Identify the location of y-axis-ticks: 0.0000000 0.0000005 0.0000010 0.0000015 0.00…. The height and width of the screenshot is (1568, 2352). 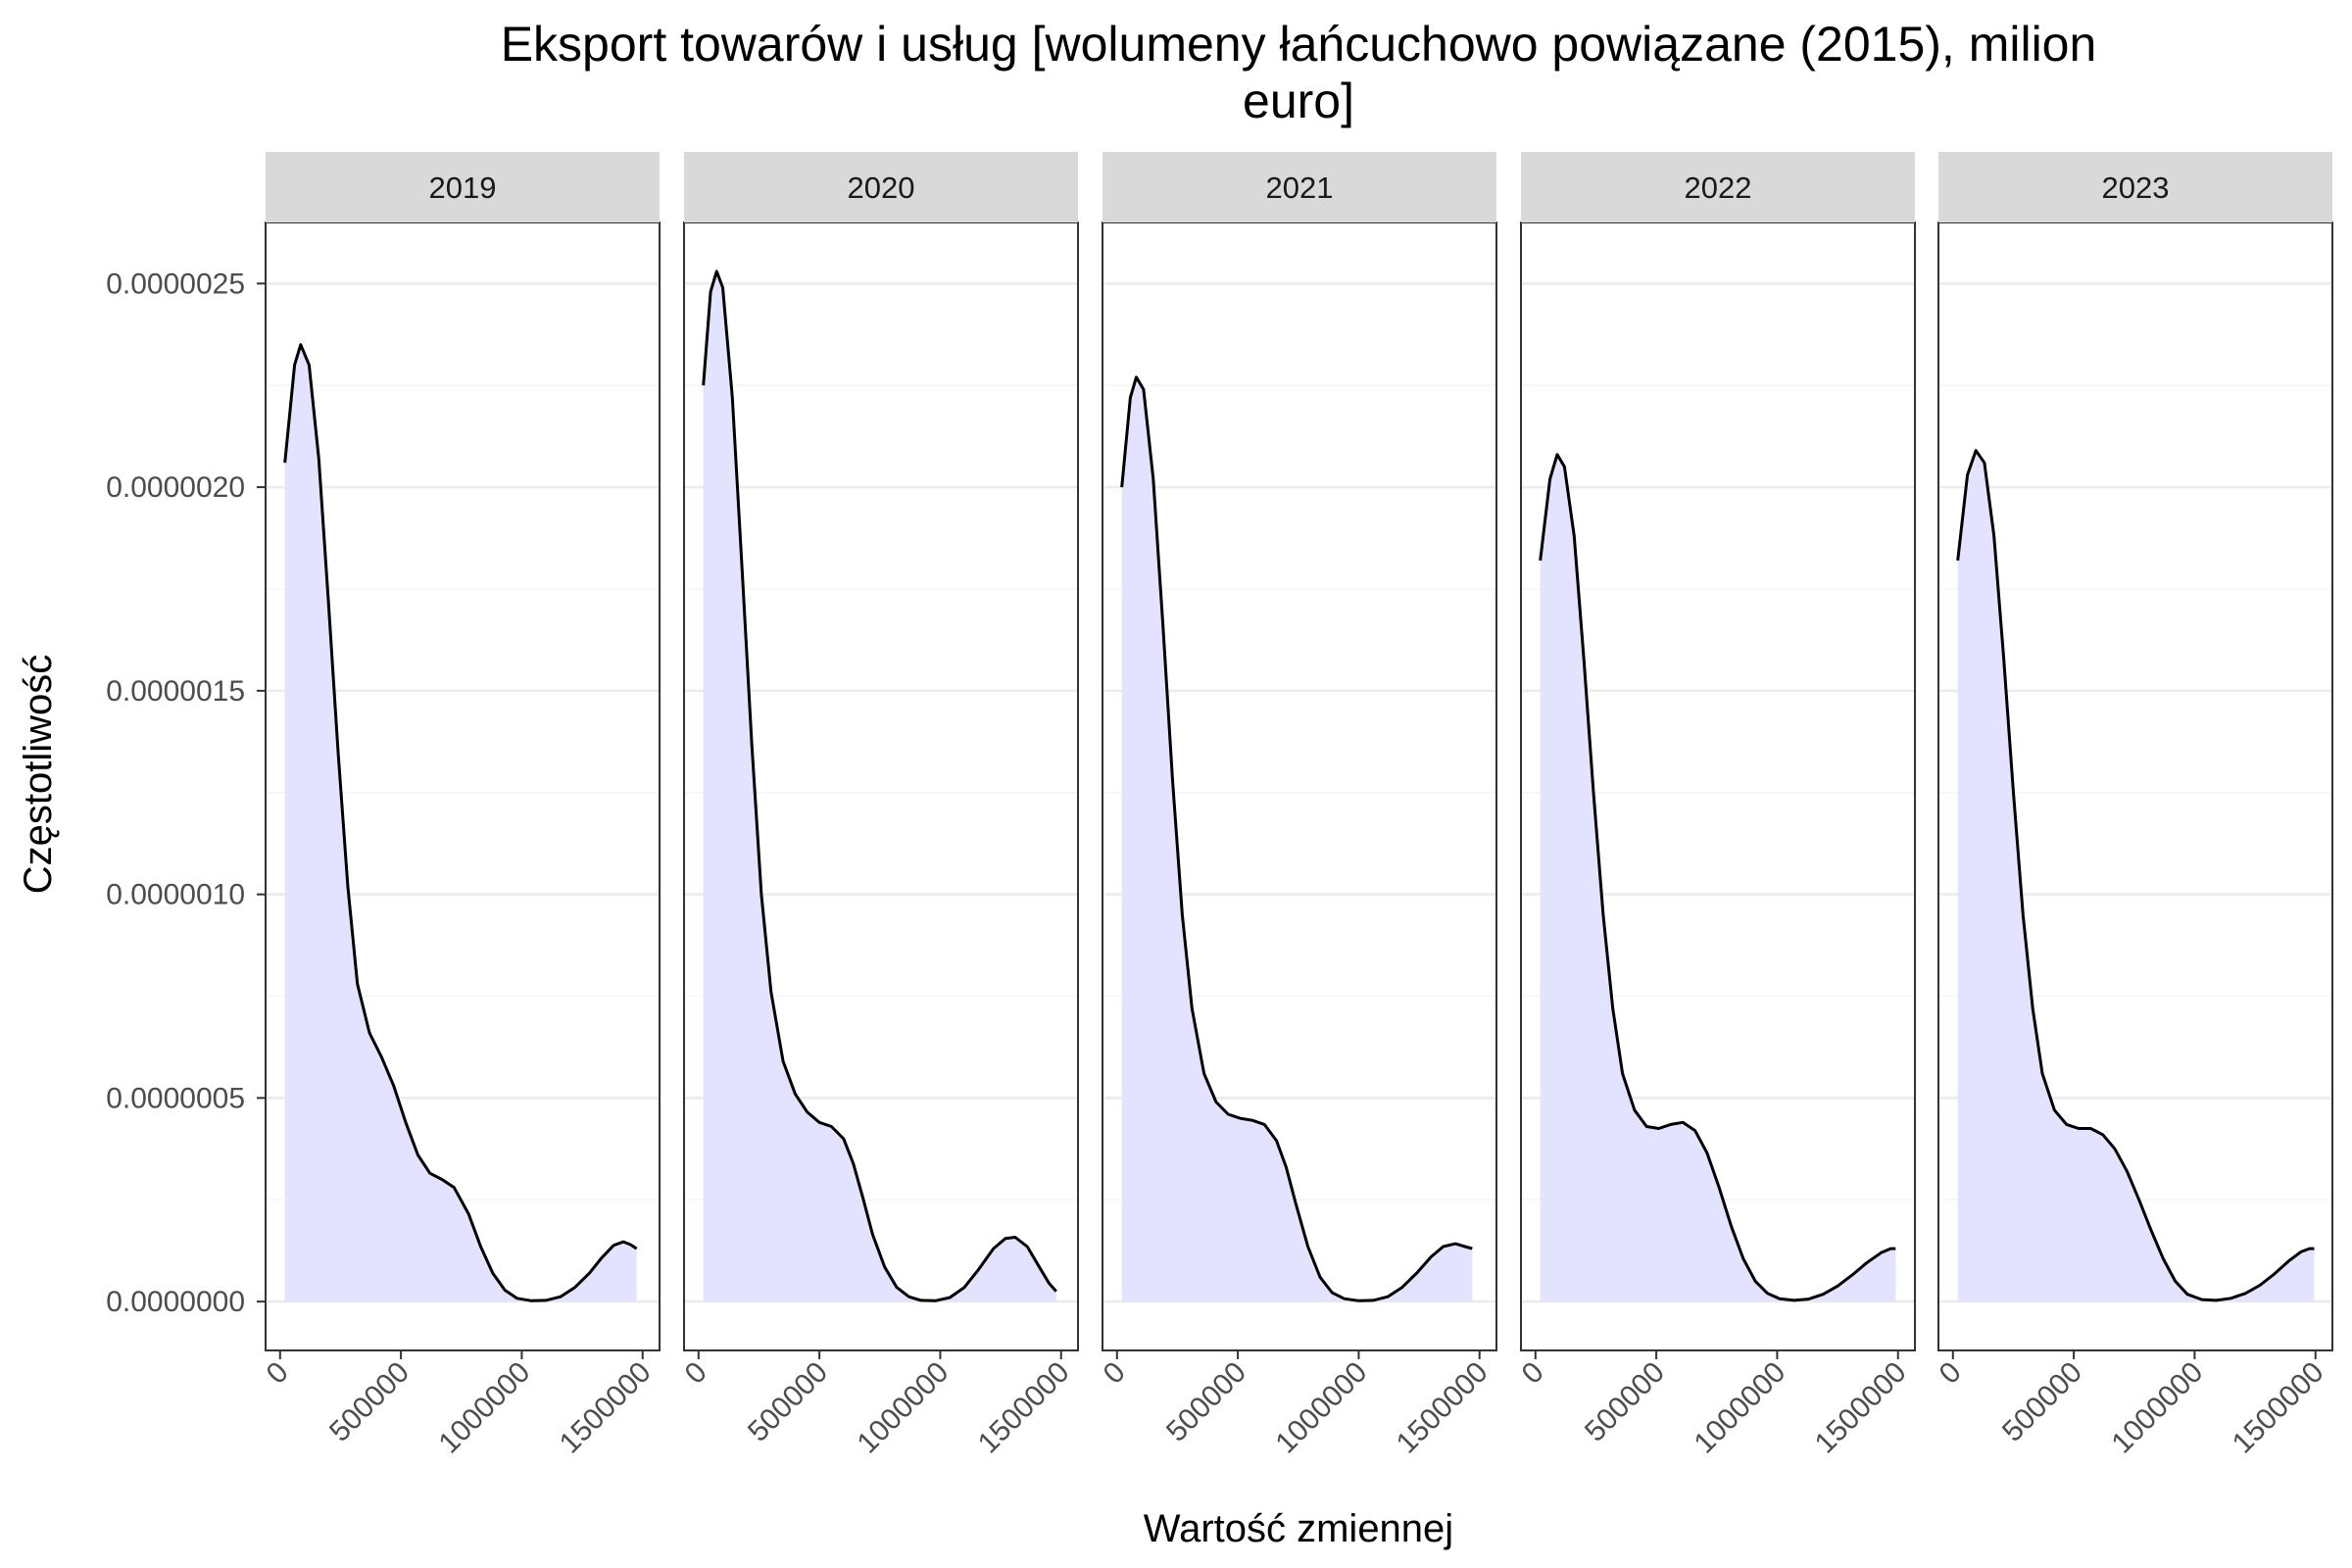
(186, 793).